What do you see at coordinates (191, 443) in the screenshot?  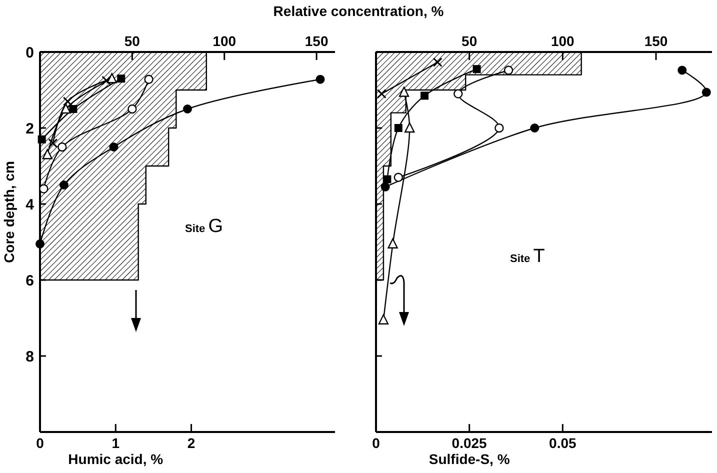 I see `x-tick-label: 2` at bounding box center [191, 443].